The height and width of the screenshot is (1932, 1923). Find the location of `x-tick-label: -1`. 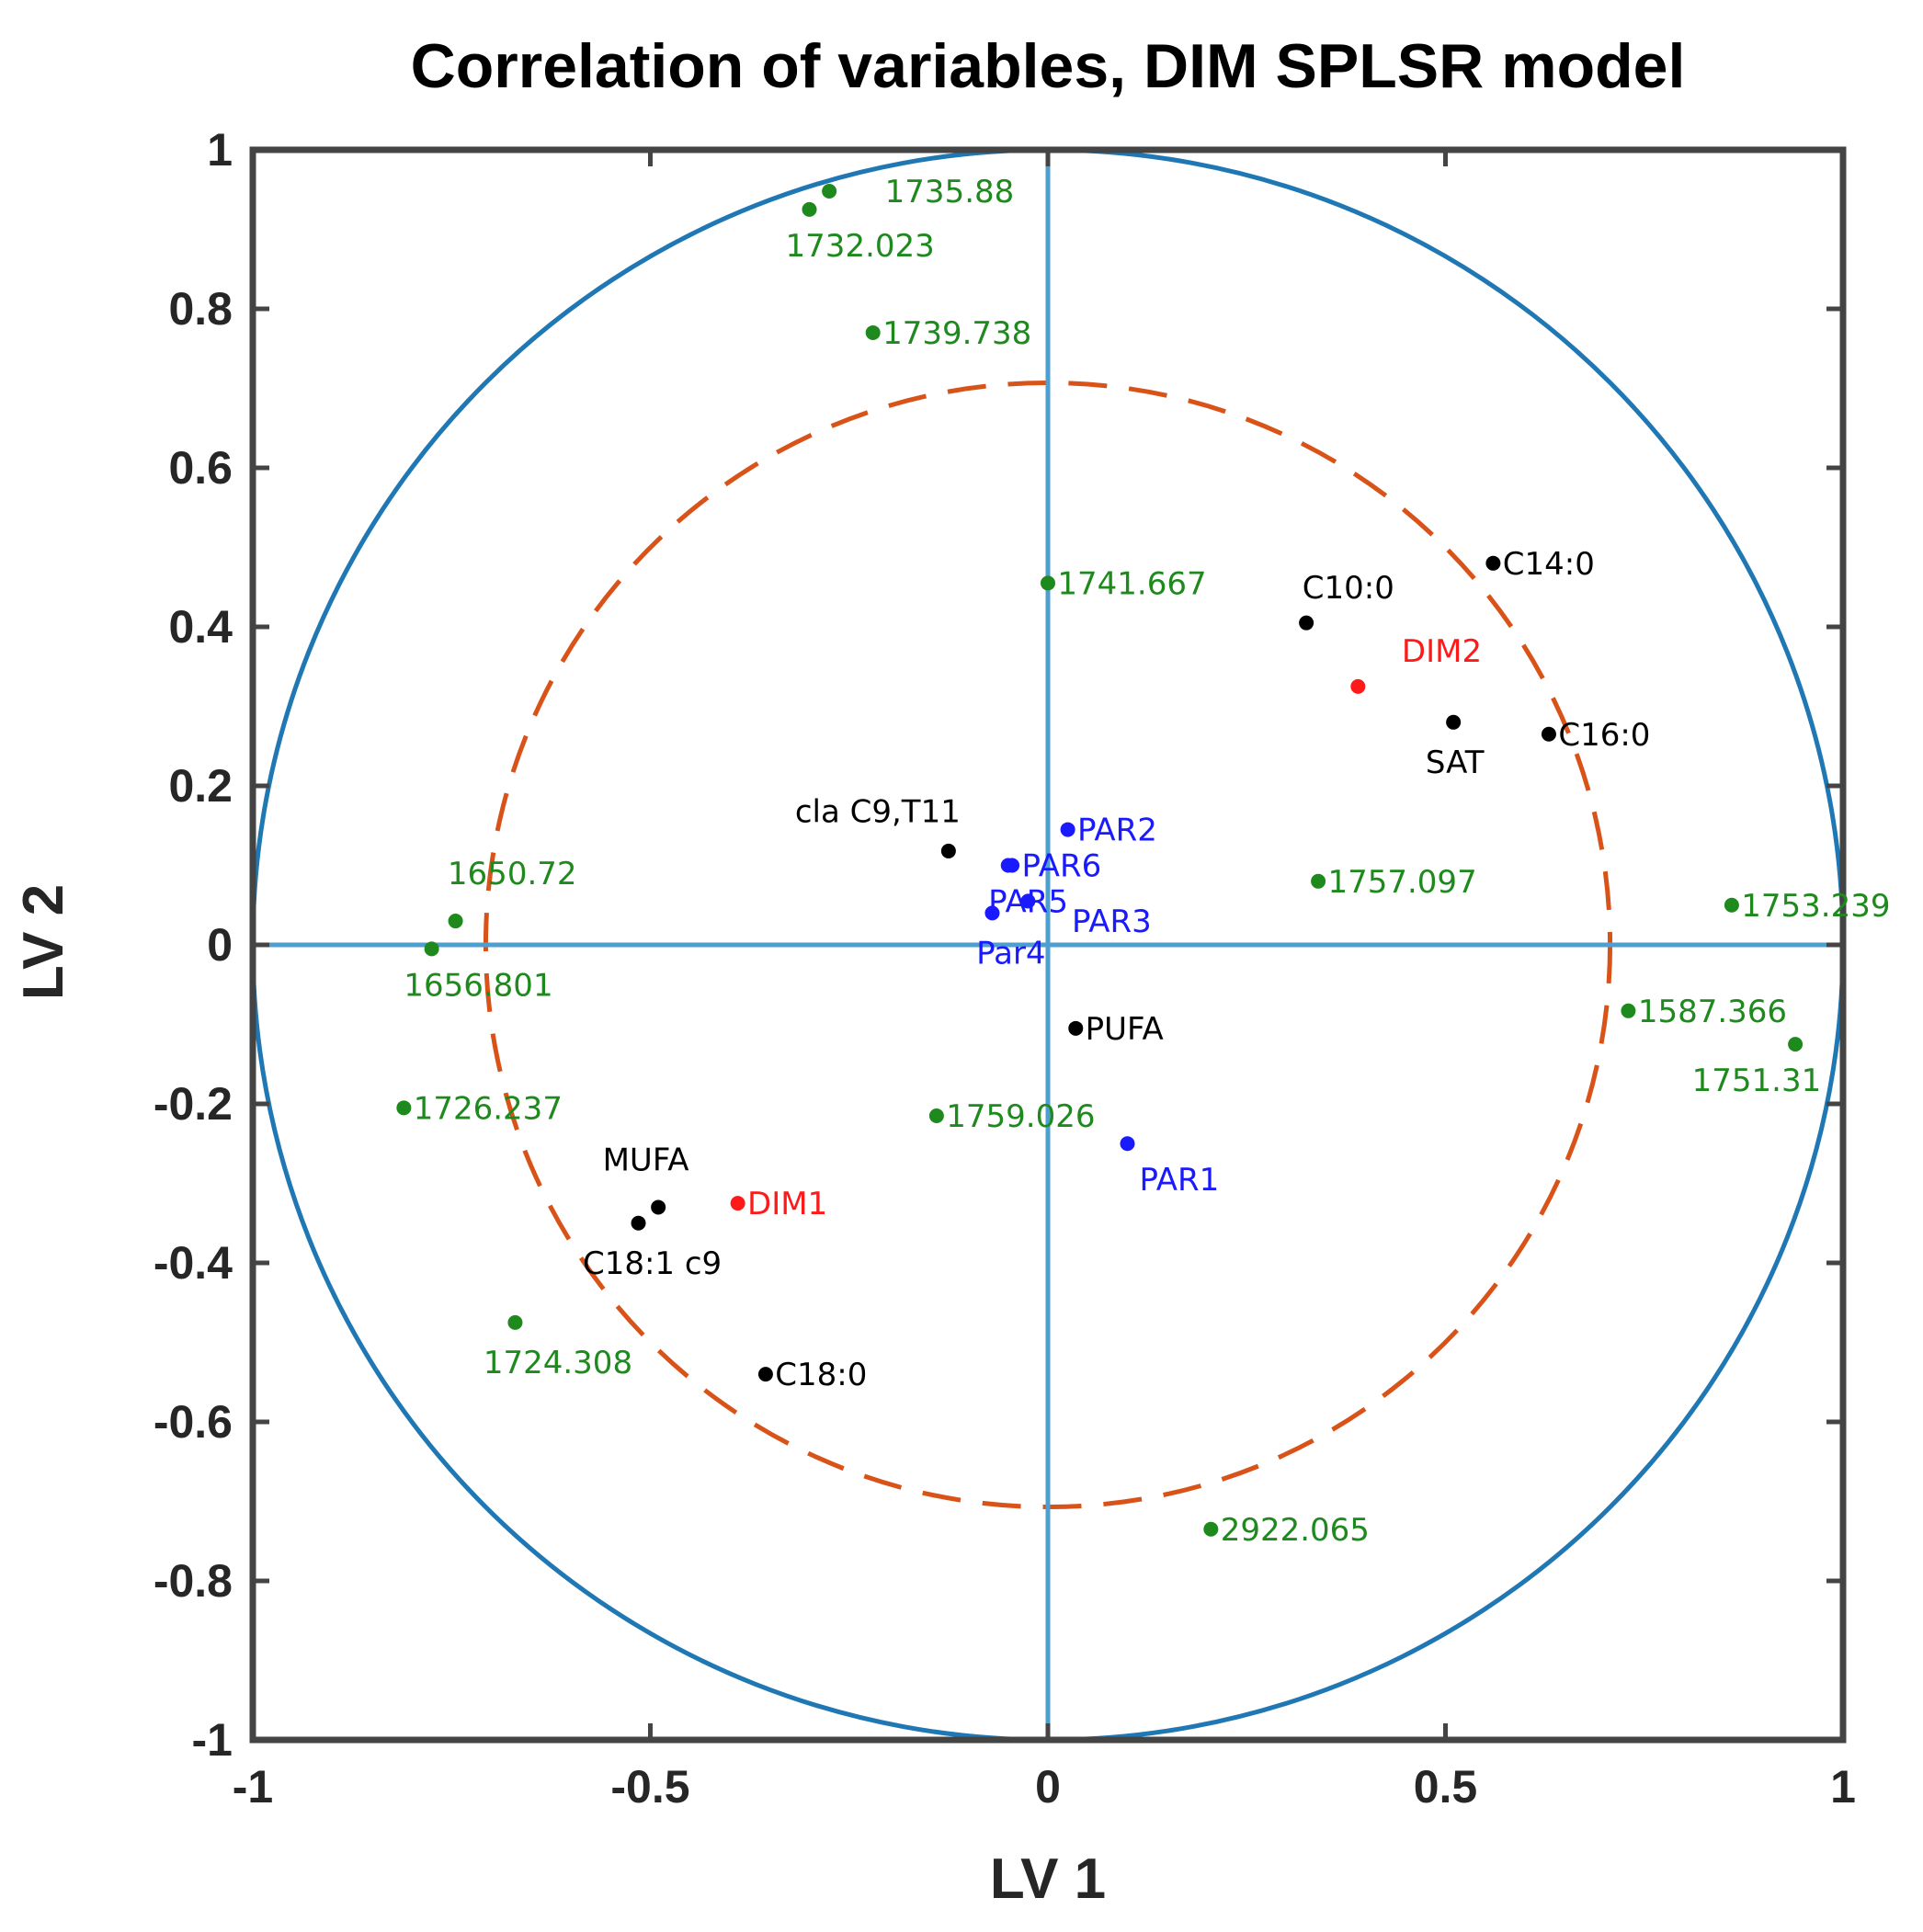

x-tick-label: -1 is located at coordinates (253, 1787).